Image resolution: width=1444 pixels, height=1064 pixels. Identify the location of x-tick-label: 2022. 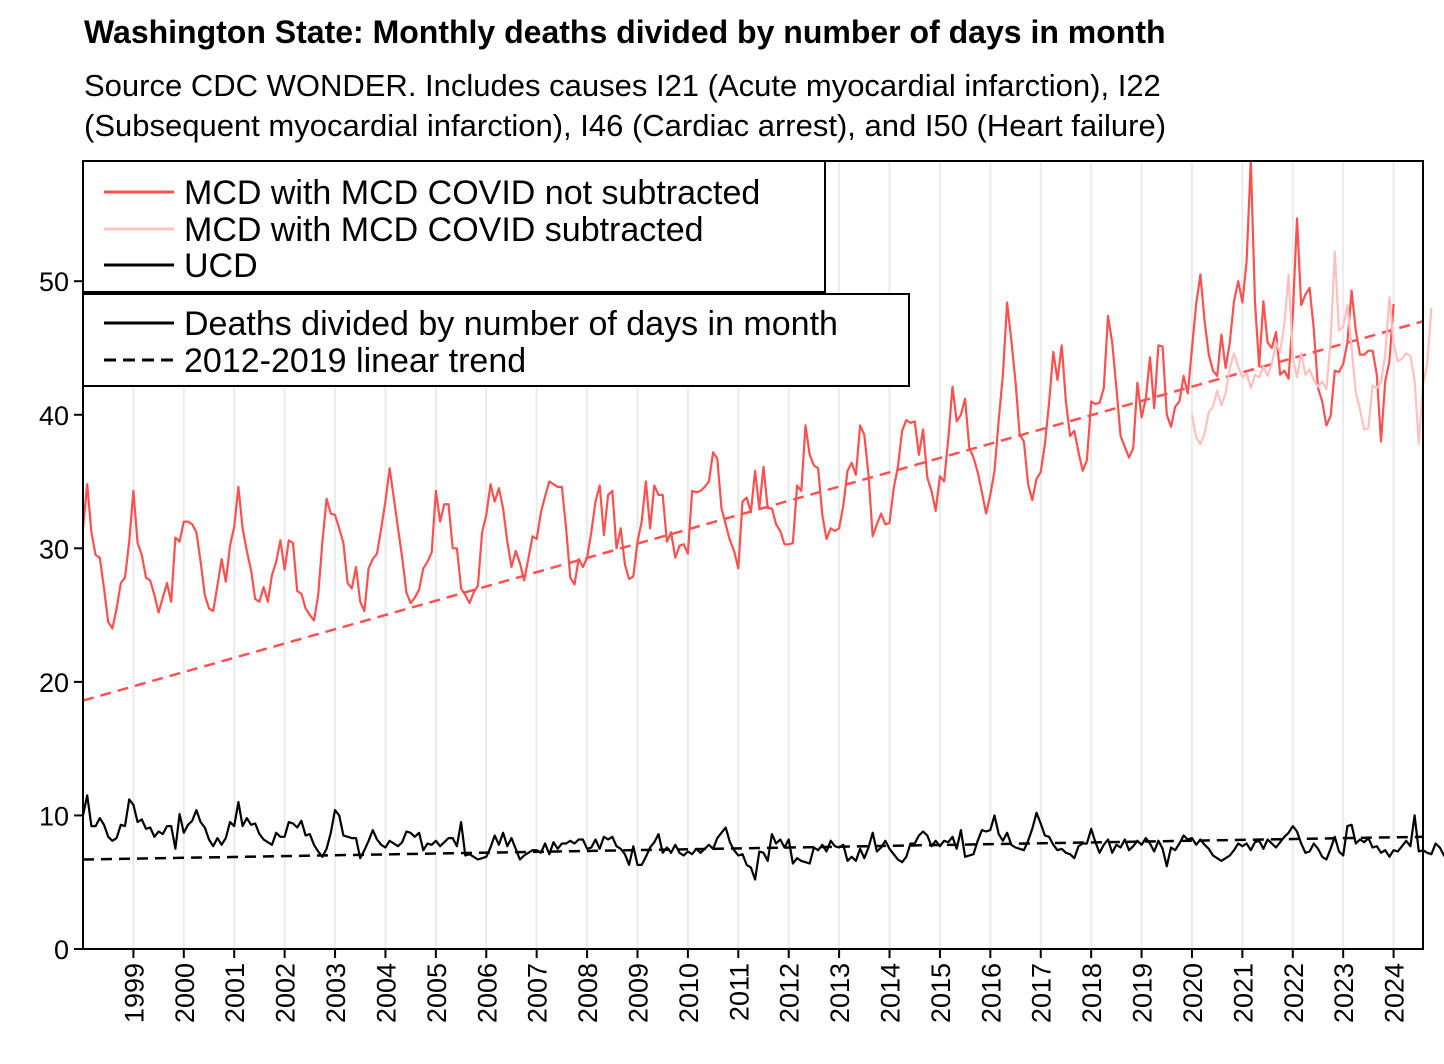
(1294, 993).